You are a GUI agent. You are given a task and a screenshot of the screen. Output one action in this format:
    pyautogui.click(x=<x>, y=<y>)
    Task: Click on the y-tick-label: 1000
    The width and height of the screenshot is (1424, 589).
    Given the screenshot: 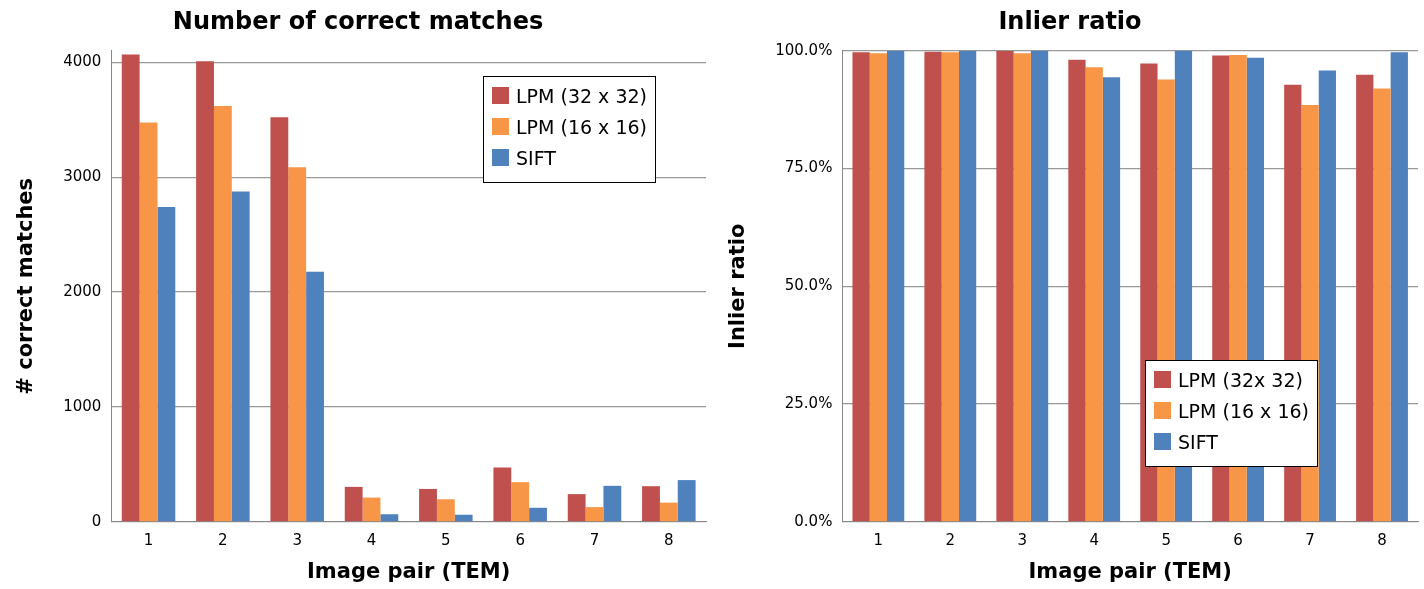 What is the action you would take?
    pyautogui.click(x=82, y=405)
    